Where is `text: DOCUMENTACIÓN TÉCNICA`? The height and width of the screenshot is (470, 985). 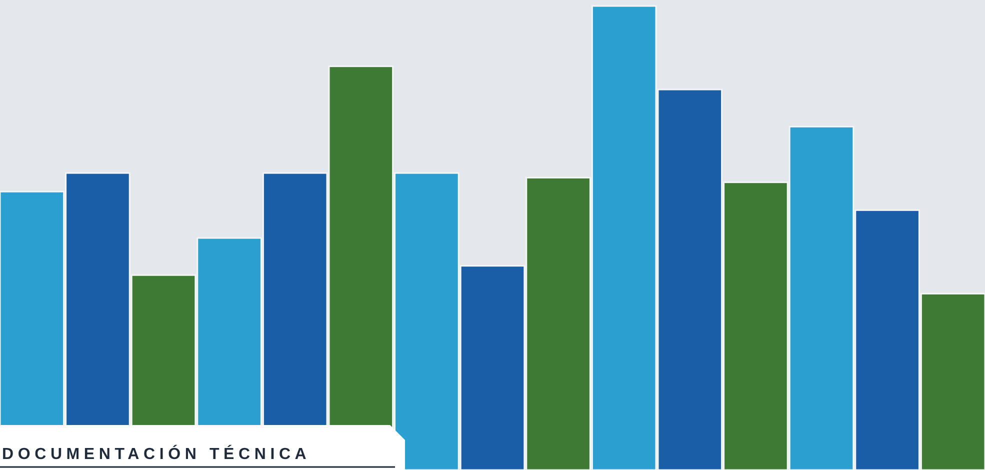
text: DOCUMENTACIÓN TÉCNICA is located at coordinates (156, 453).